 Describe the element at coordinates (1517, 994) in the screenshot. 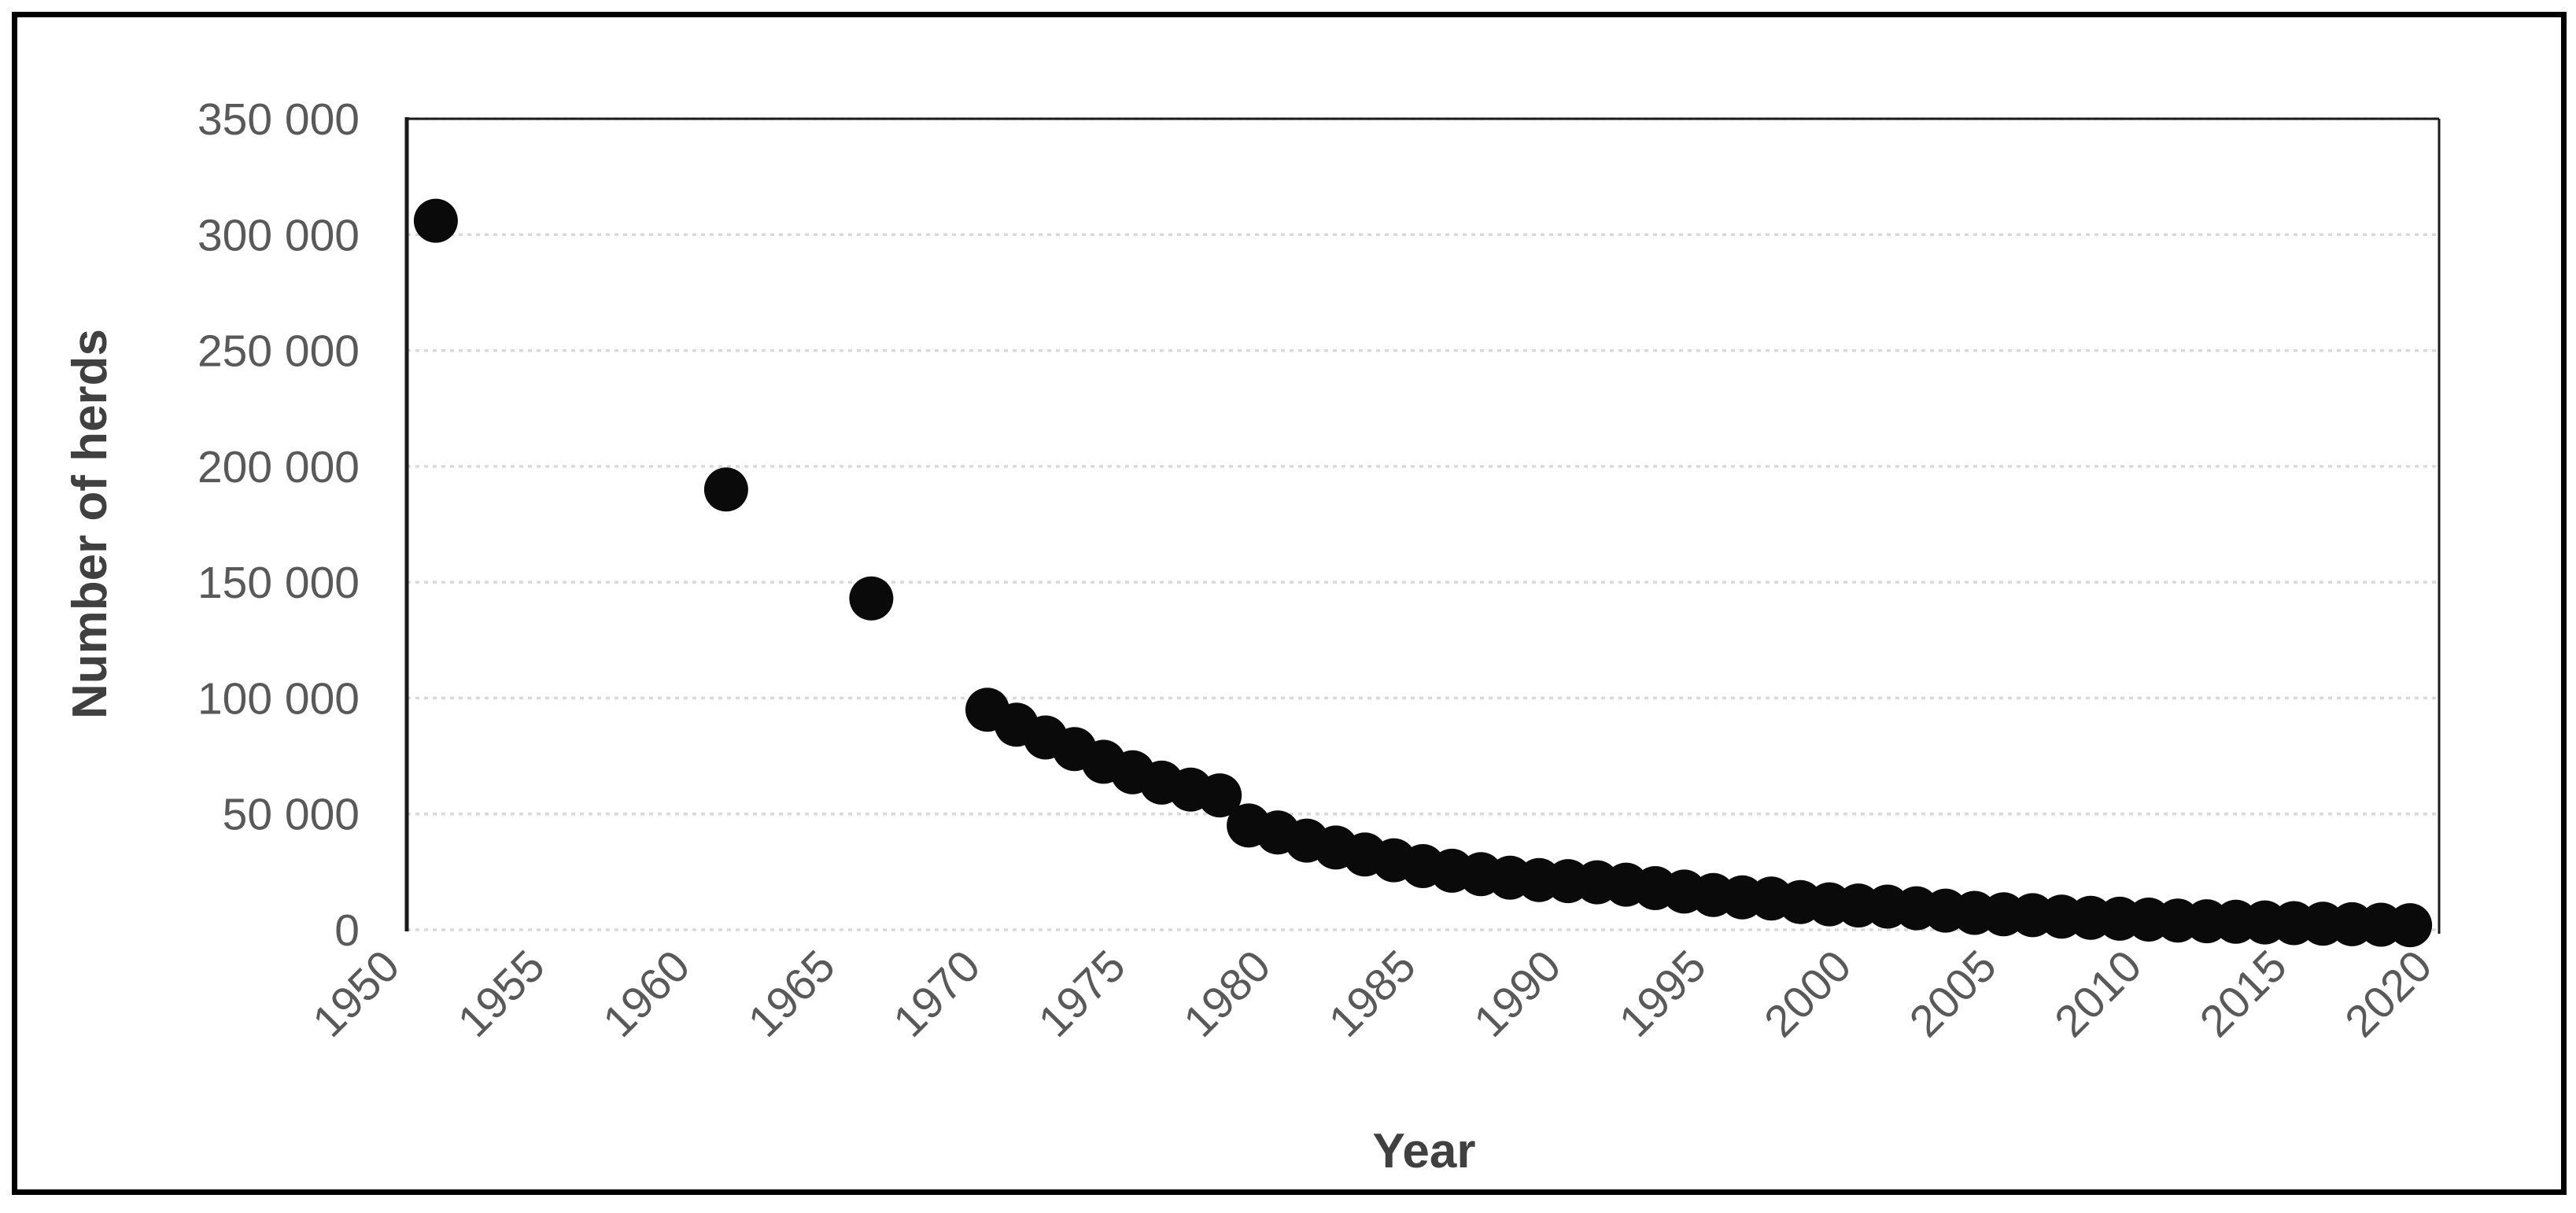

I see `x-tick-label: 1990` at that location.